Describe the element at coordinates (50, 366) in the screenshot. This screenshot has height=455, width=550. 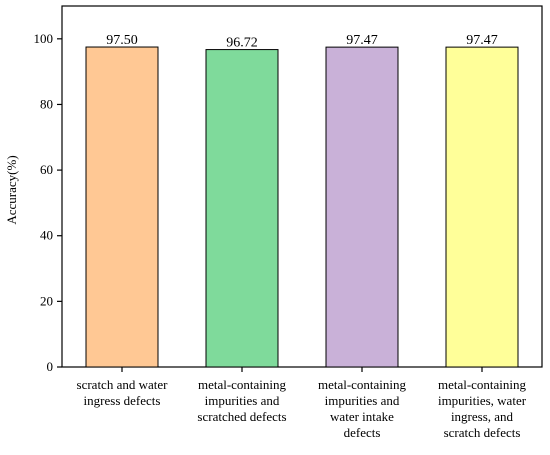
I see `y-tick-label: 0` at that location.